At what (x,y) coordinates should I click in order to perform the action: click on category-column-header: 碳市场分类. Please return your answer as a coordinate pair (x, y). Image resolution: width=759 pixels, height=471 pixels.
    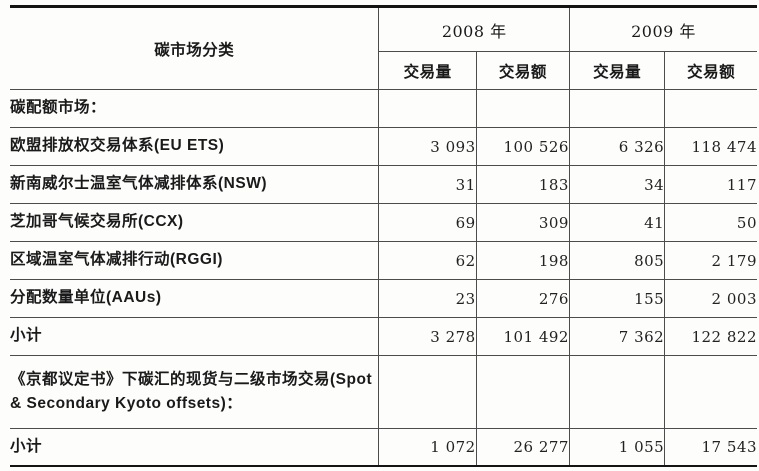
    Looking at the image, I should click on (194, 48).